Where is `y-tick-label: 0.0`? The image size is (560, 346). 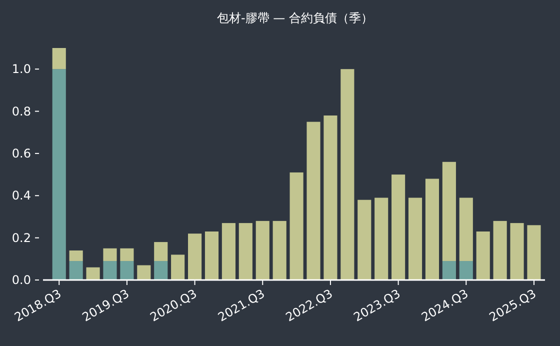 y-tick-label: 0.0 is located at coordinates (21, 280).